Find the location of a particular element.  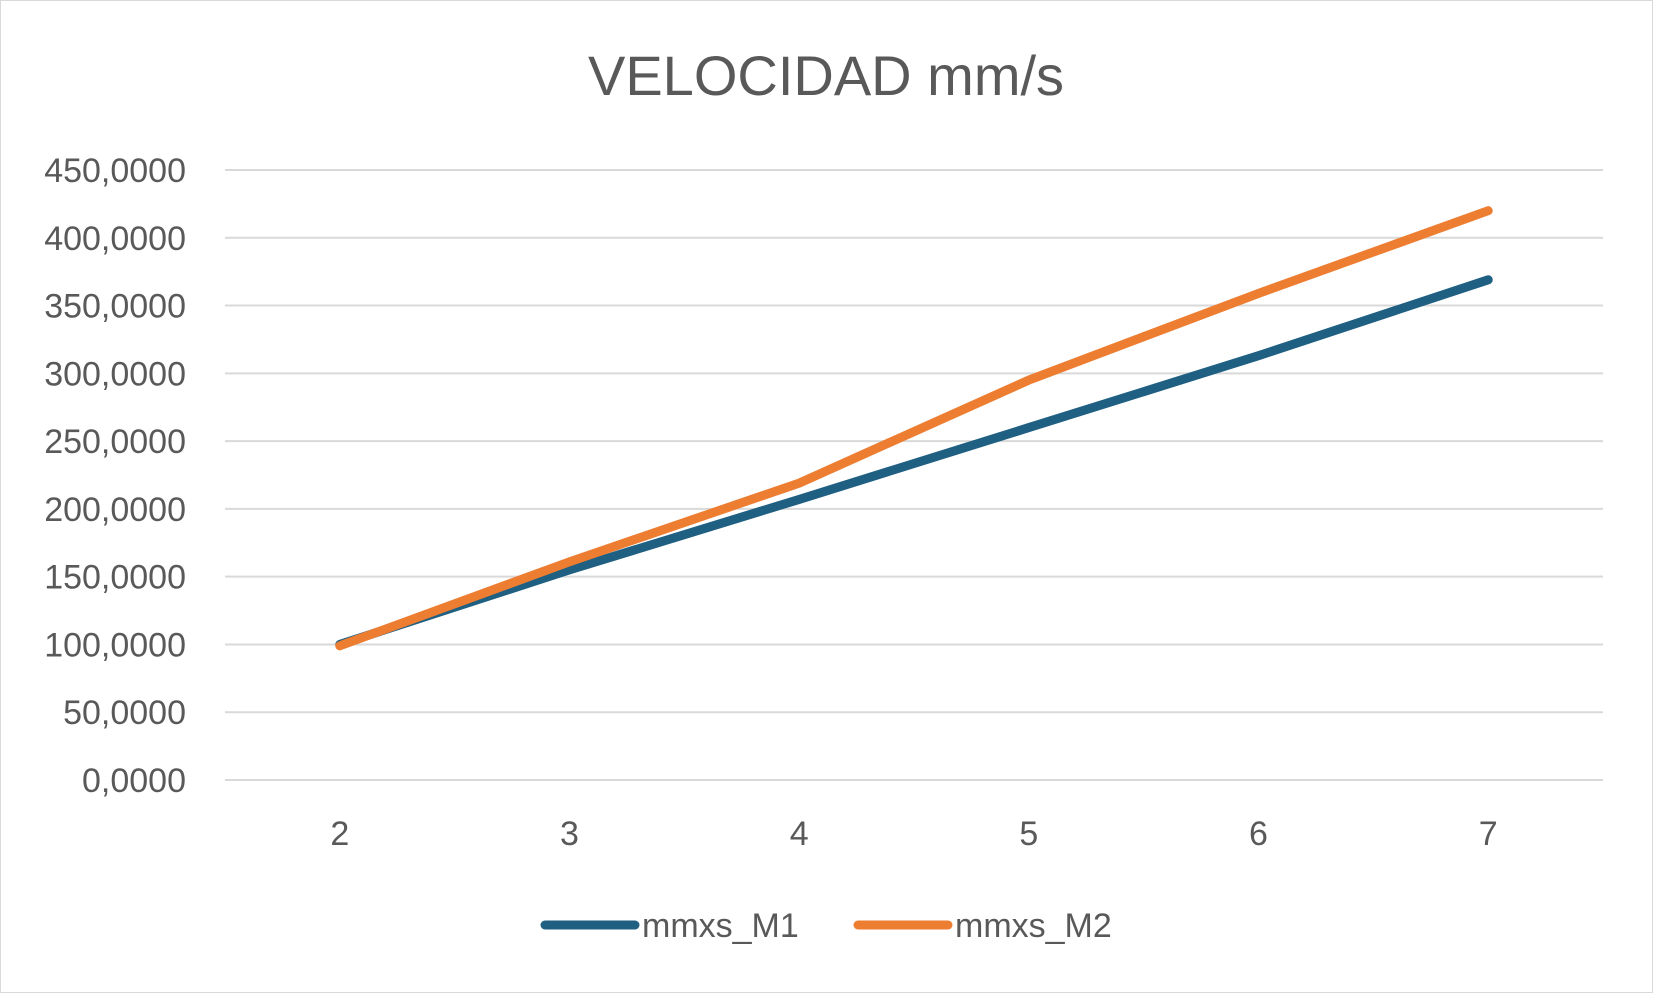

x-axis-tick-labels: 2 3 4 5 6 7 is located at coordinates (913, 834).